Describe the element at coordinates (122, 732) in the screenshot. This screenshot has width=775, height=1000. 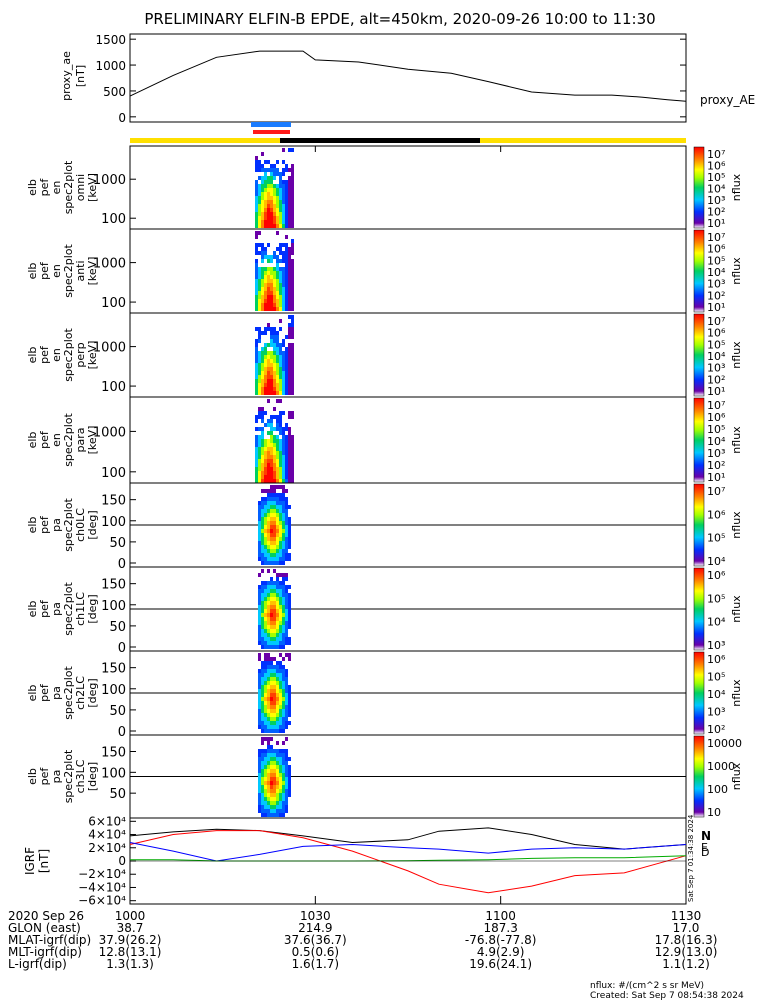
I see `tick-label: 0` at that location.